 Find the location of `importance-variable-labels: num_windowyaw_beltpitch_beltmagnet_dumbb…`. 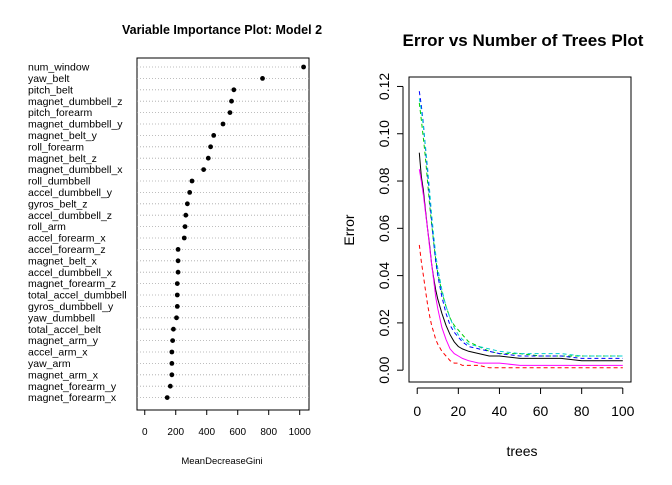

importance-variable-labels: num_windowyaw_beltpitch_beltmagnet_dumbb… is located at coordinates (77, 233).